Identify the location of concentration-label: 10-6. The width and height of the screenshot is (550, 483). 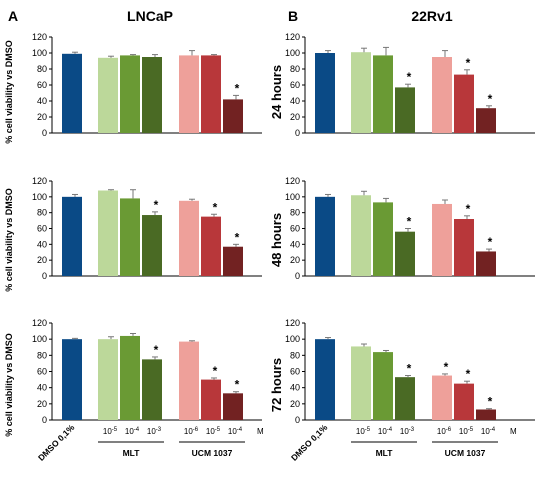
(444, 431).